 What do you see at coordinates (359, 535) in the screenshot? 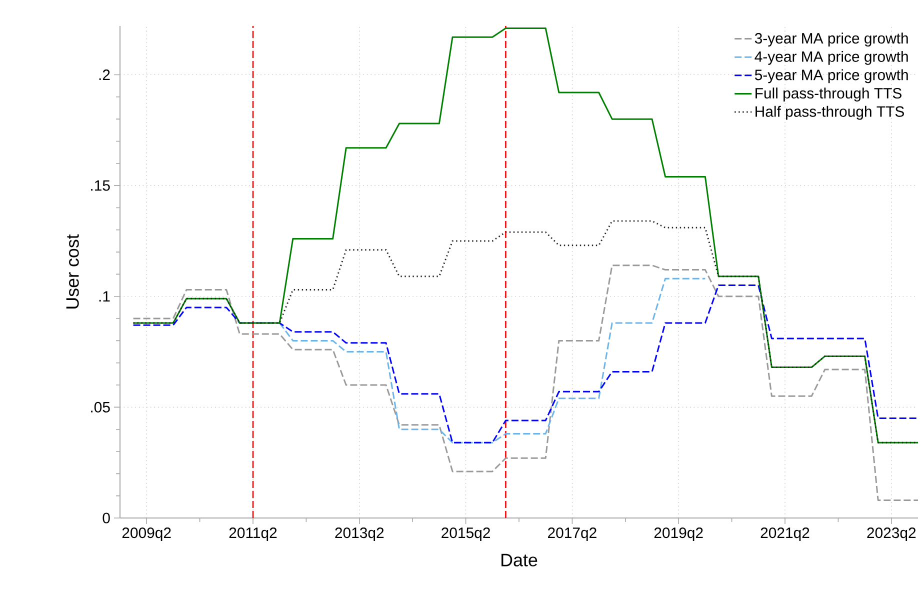
I see `x-tick-label: 2013q2` at bounding box center [359, 535].